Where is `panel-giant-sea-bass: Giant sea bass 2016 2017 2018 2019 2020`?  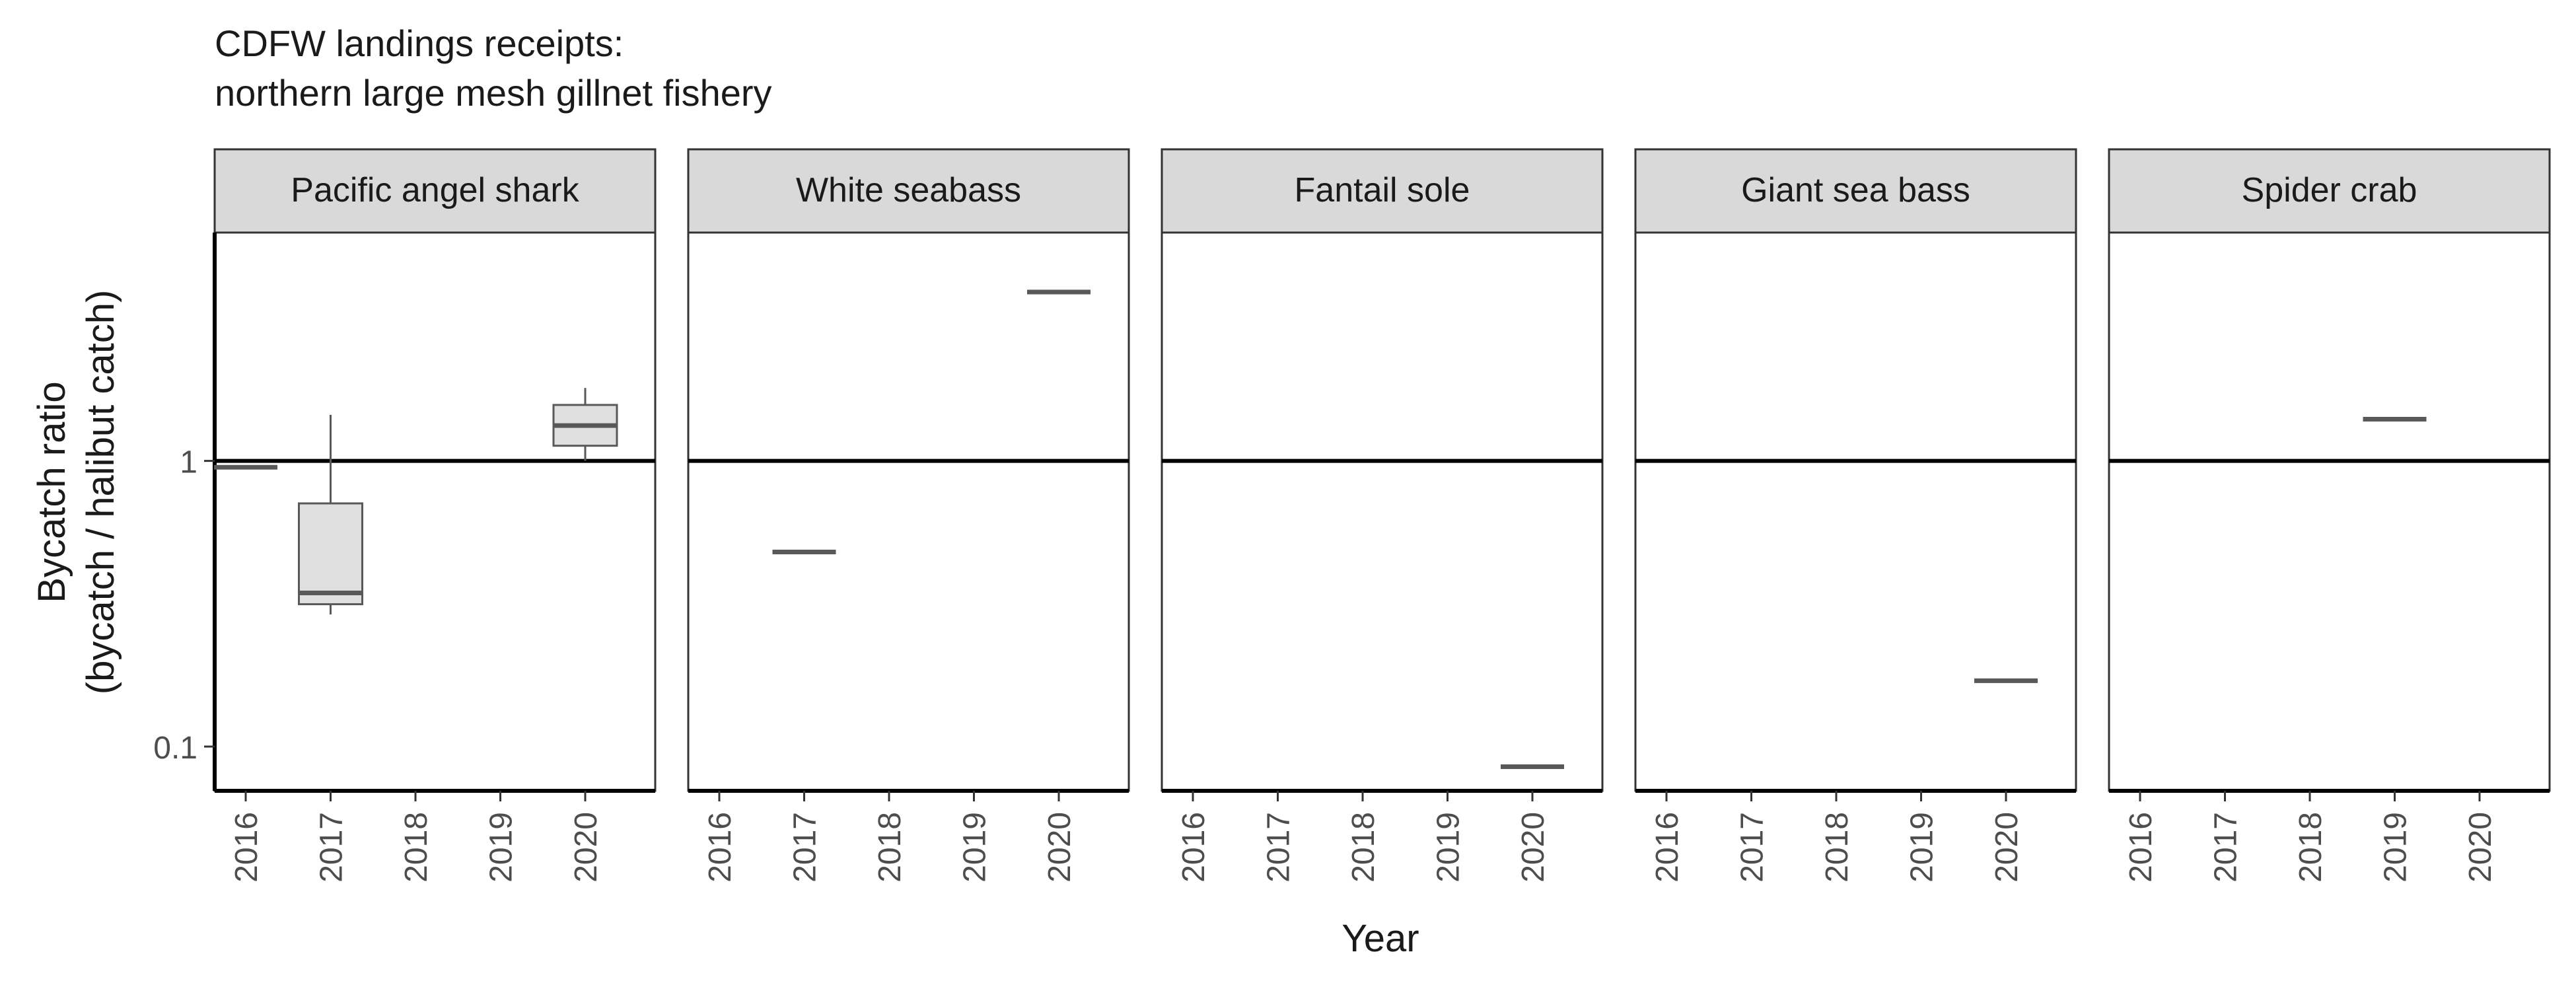 panel-giant-sea-bass: Giant sea bass 2016 2017 2018 2019 2020 is located at coordinates (1855, 515).